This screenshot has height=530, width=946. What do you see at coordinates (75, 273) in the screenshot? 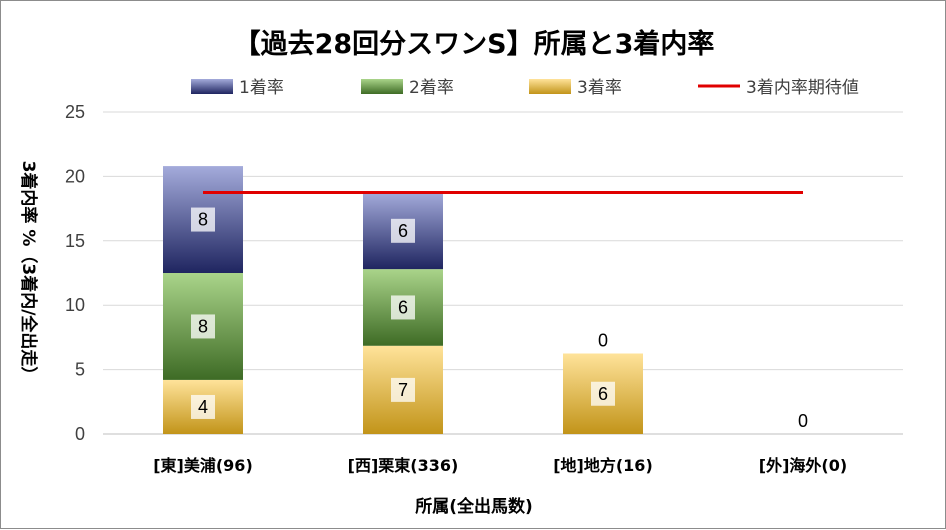
I see `y-axis-ticks: 0 5 10 15 20 25` at bounding box center [75, 273].